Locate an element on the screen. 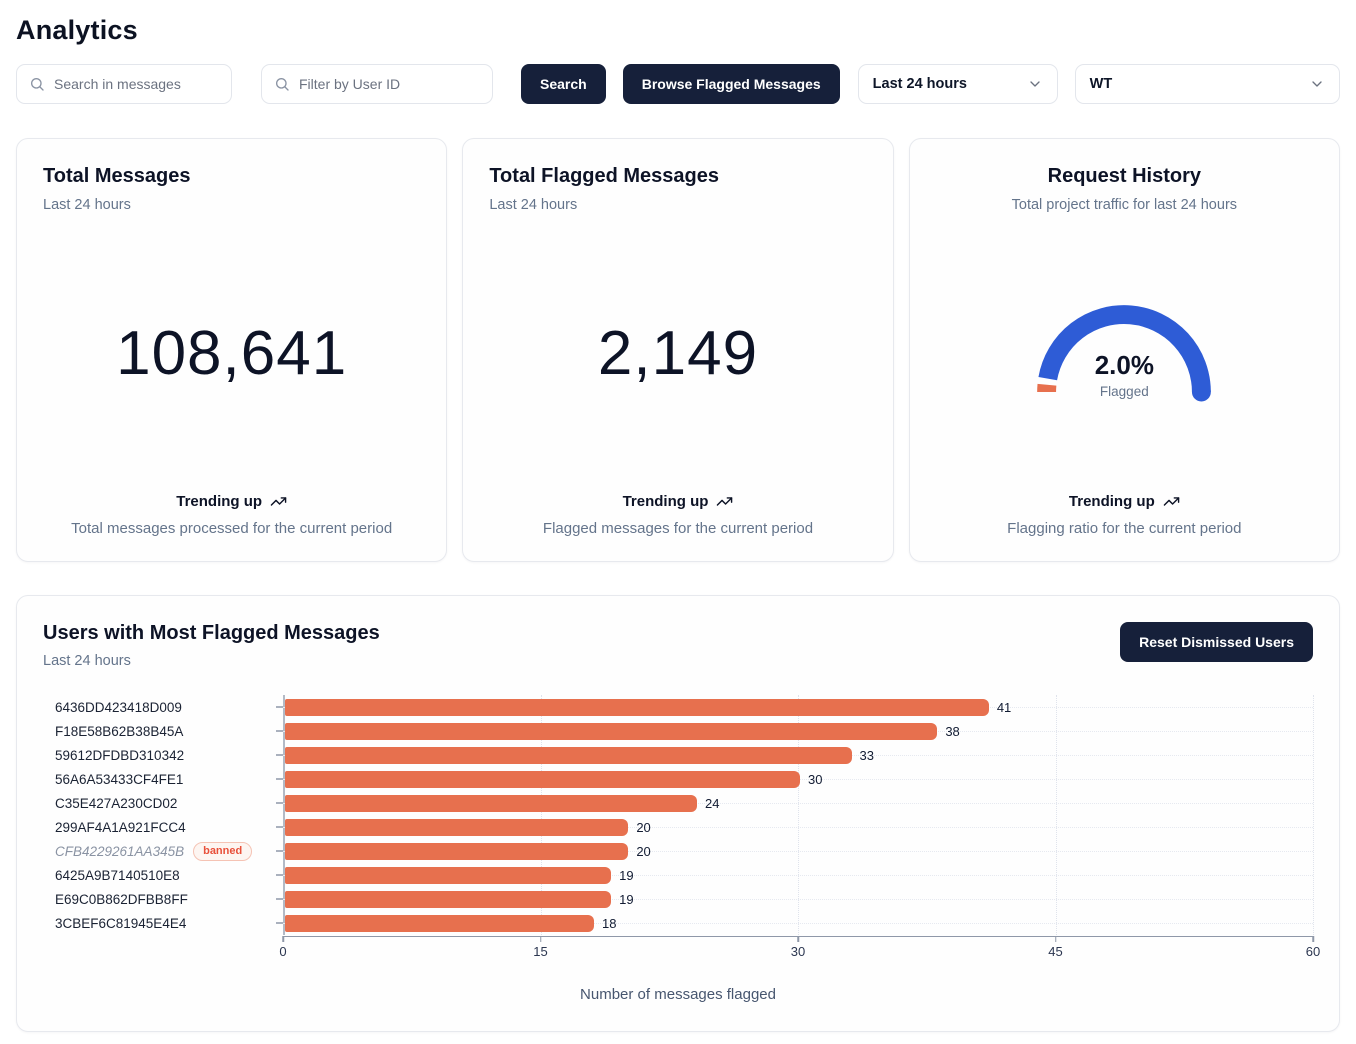 This screenshot has height=1044, width=1356. y-axis-line is located at coordinates (284, 815).